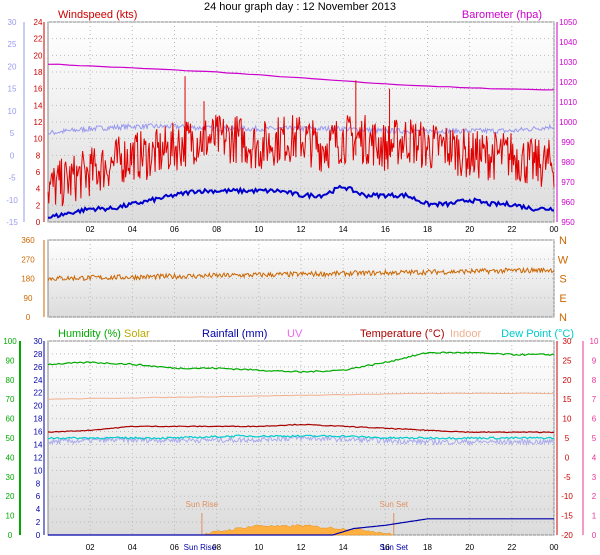  I want to click on baro-tick-label: 1030, so click(568, 62).